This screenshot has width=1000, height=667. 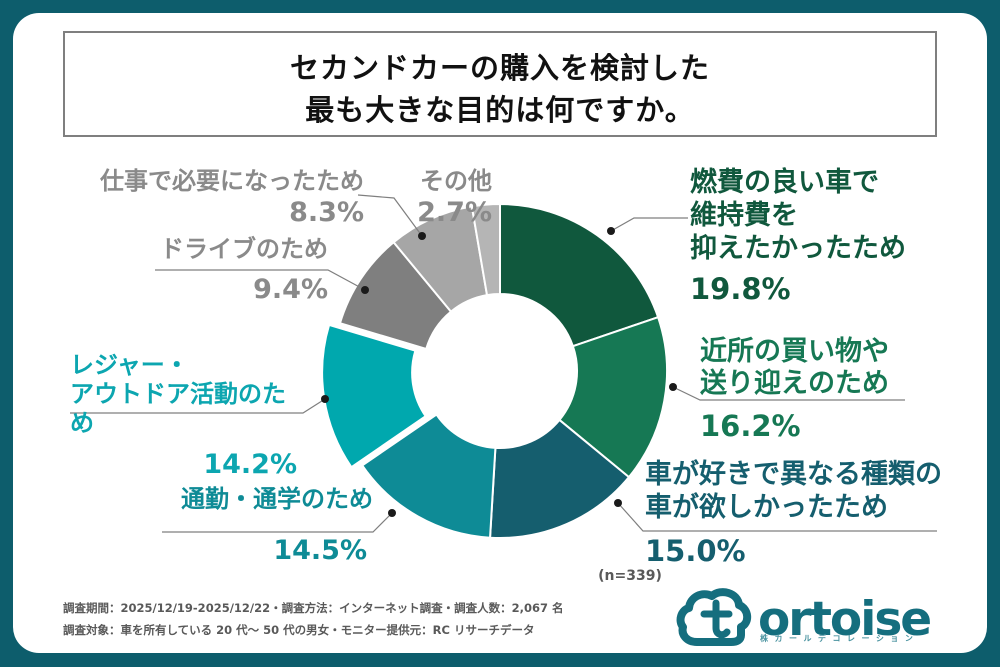 I want to click on callout-likecars: 車が好きで異なる種類の 車が欲しかったため 15.0%, so click(x=793, y=513).